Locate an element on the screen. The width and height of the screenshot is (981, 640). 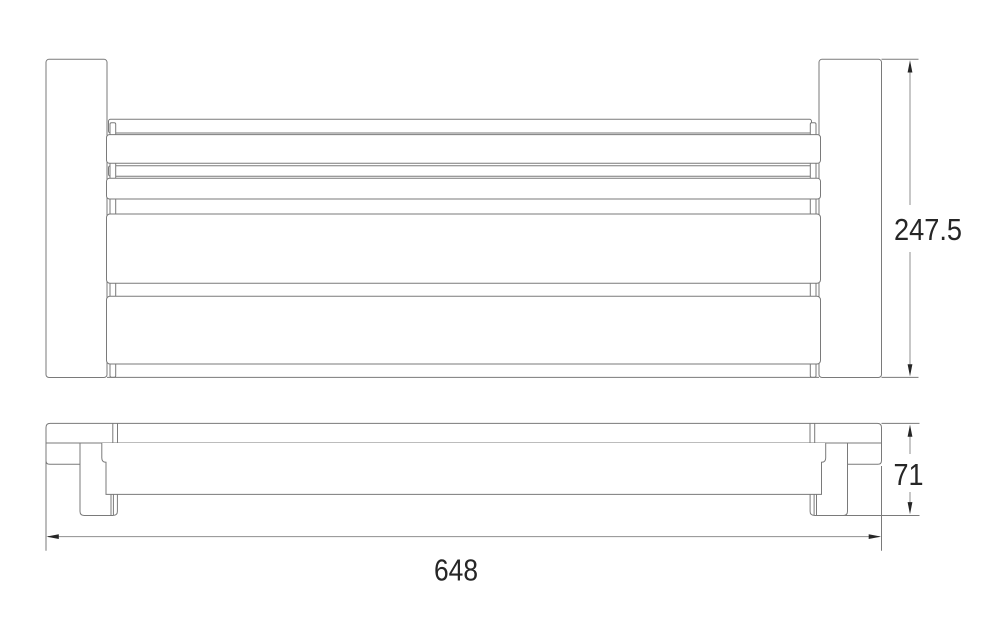
arrow-left-icon is located at coordinates (52, 536).